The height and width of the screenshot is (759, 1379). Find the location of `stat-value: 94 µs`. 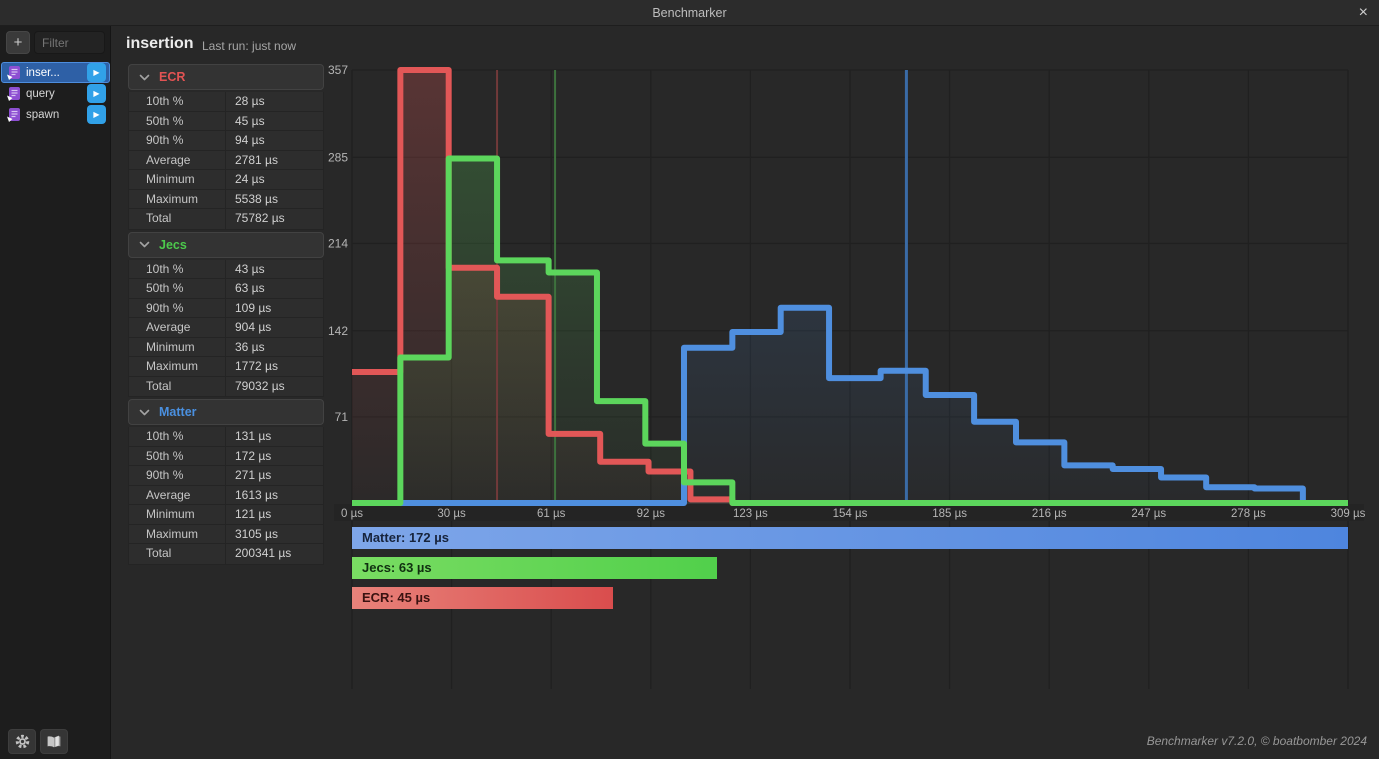

stat-value: 94 µs is located at coordinates (250, 140).